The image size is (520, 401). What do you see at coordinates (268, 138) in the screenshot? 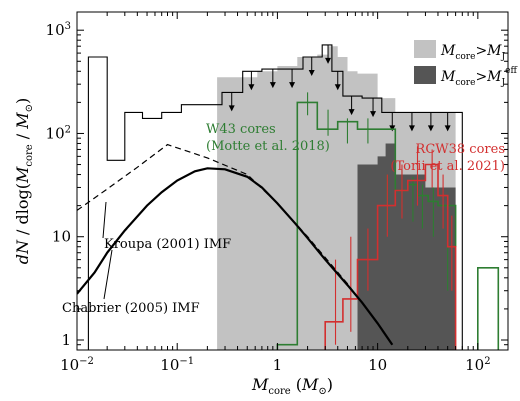
I see `annotation-w43: W43 cores (Motte et al. 2018)` at bounding box center [268, 138].